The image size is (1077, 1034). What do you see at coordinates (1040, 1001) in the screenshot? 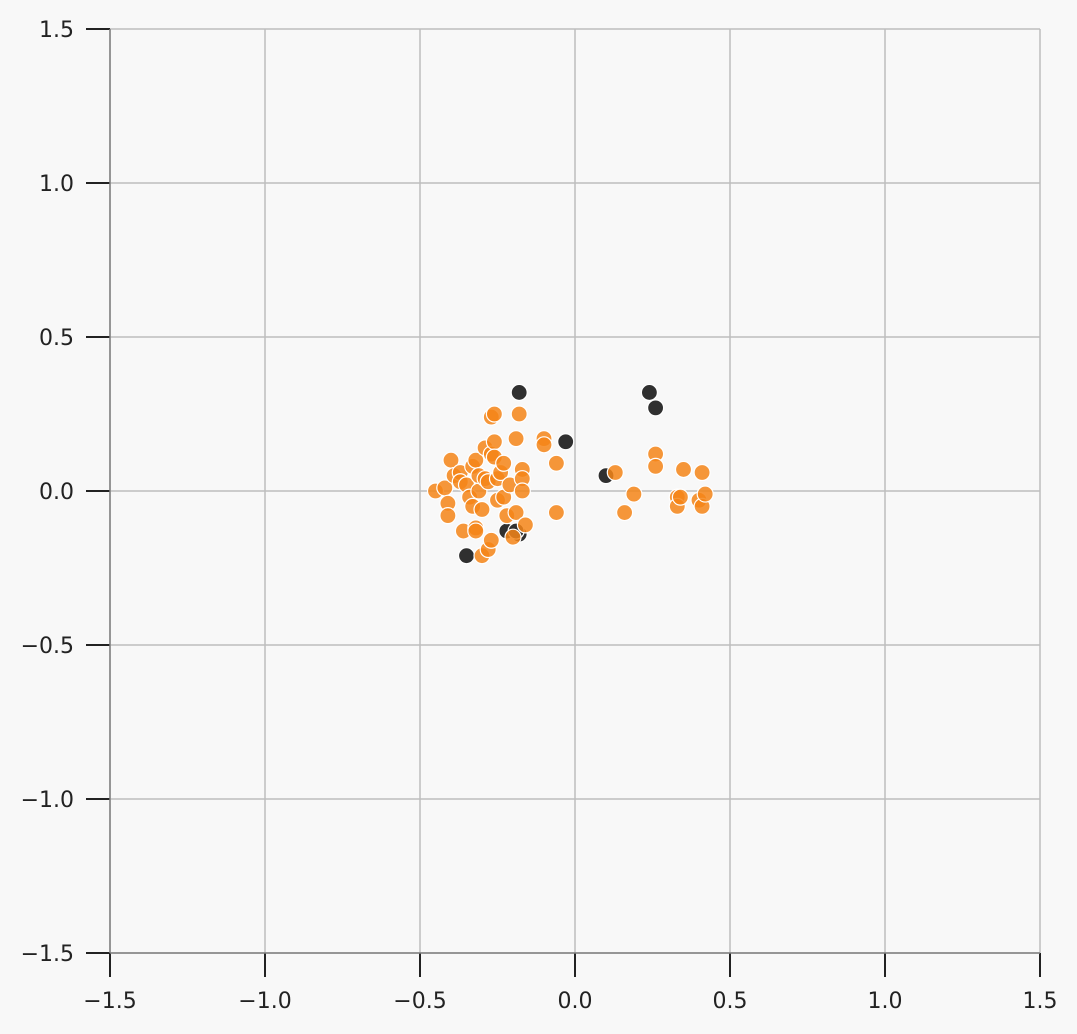
I see `x-tick-label: 1.5` at bounding box center [1040, 1001].